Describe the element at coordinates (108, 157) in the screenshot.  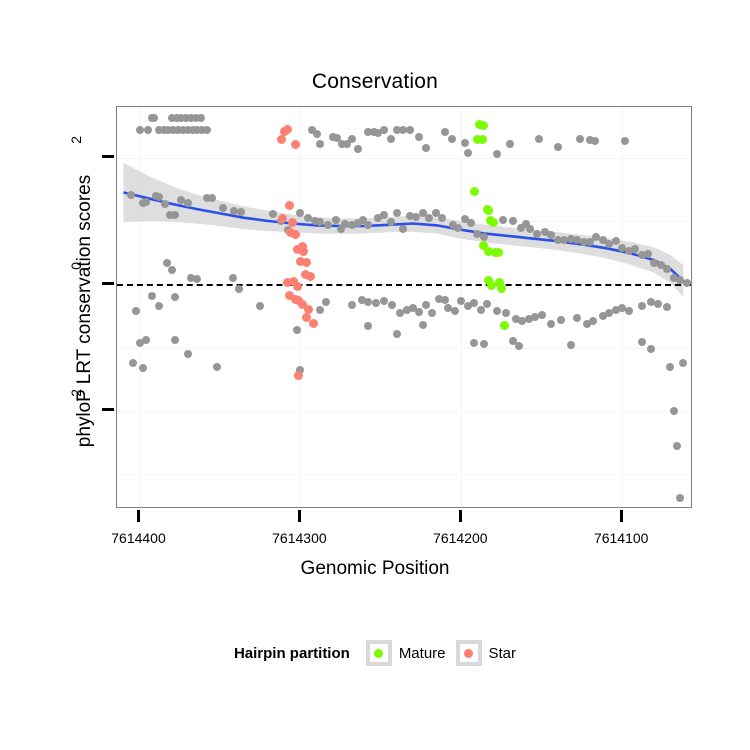
I see `y-axis-tick` at that location.